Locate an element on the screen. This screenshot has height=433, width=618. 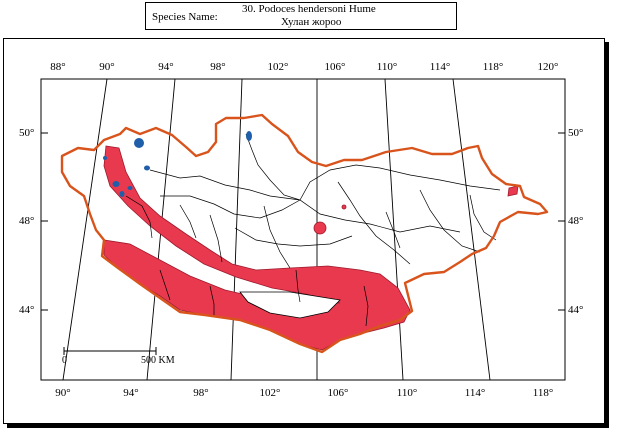
right-latitude-labels: 50° 48° 44° is located at coordinates (575, 221).